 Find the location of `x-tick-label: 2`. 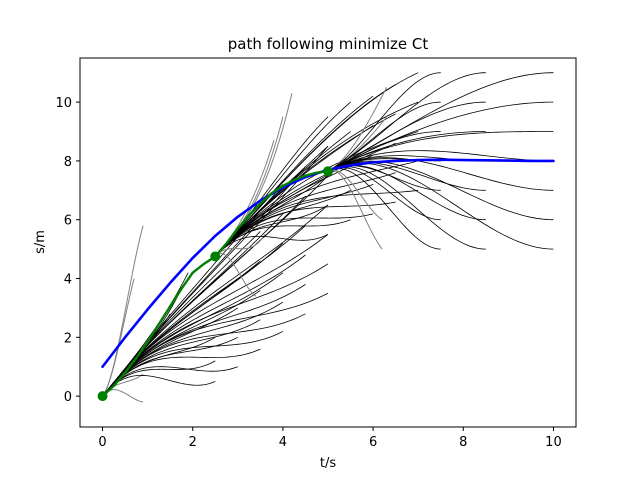

x-tick-label: 2 is located at coordinates (193, 442).